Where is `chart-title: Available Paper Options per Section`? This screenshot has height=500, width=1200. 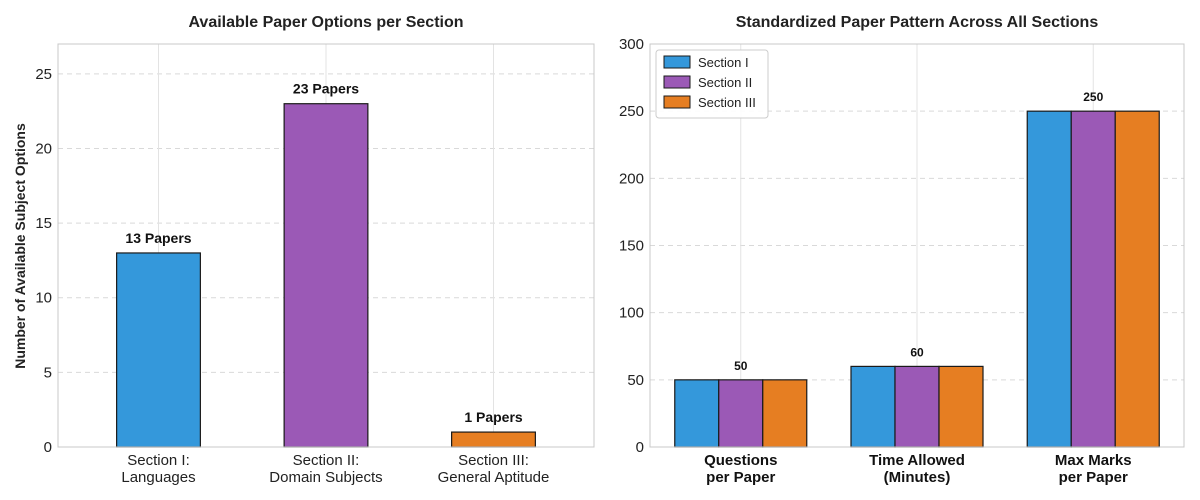 chart-title: Available Paper Options per Section is located at coordinates (325, 22).